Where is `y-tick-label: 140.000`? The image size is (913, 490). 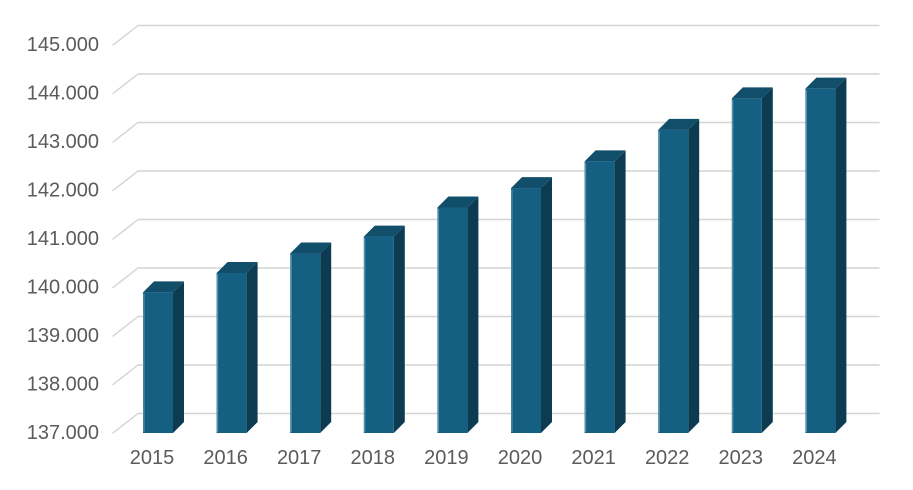
y-tick-label: 140.000 is located at coordinates (63, 288).